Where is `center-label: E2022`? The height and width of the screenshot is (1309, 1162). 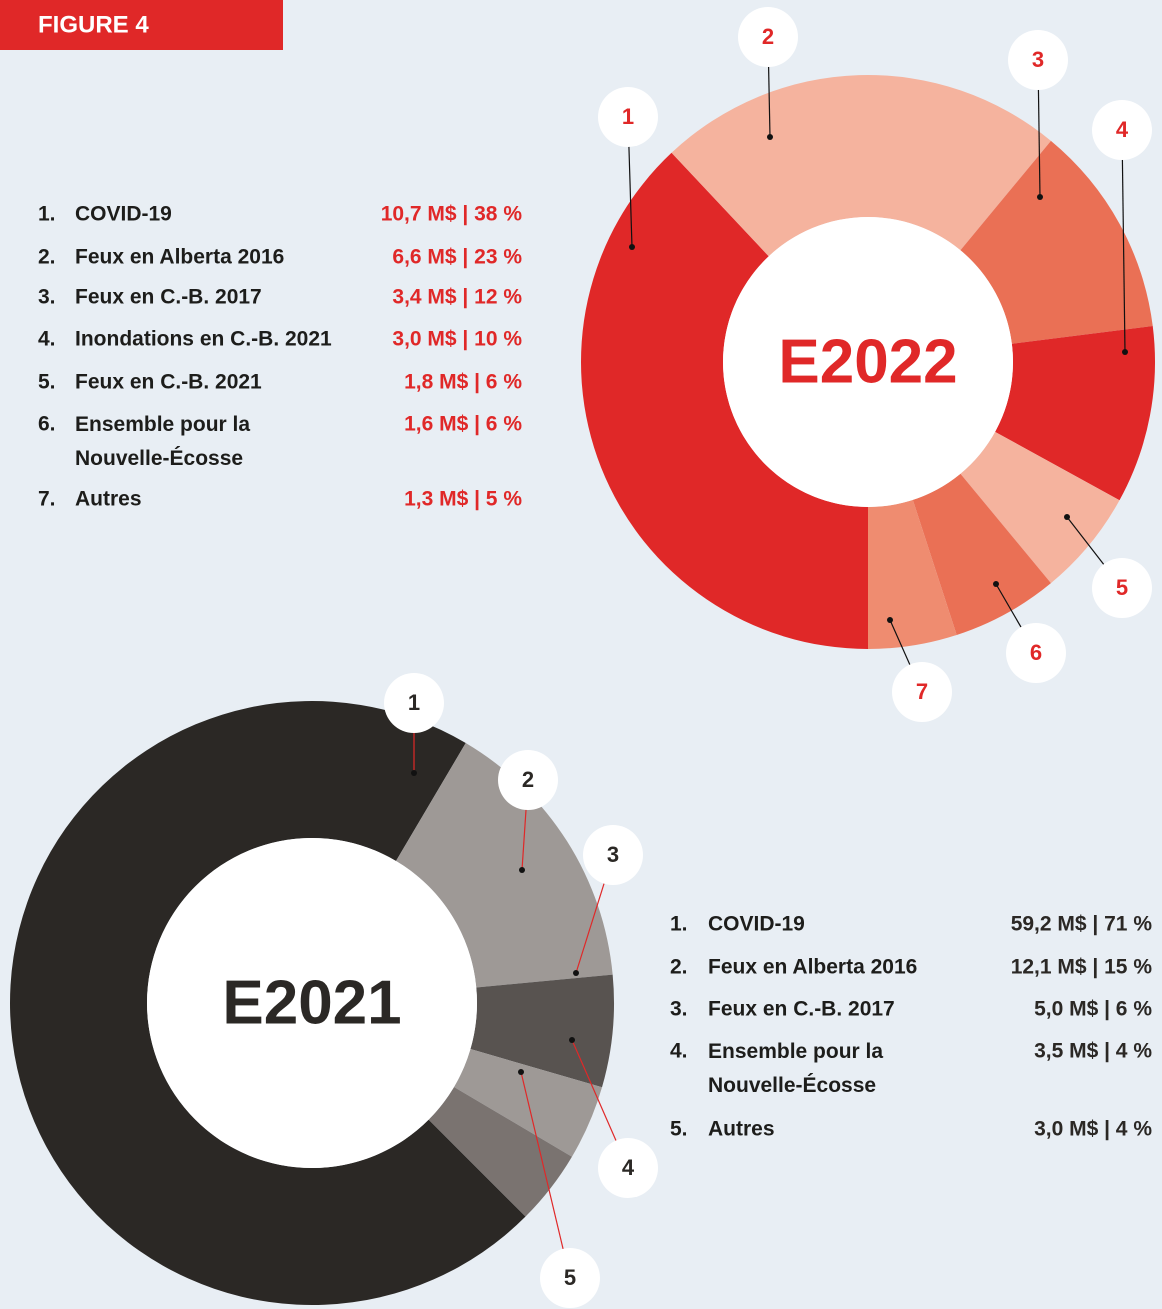 center-label: E2022 is located at coordinates (867, 361).